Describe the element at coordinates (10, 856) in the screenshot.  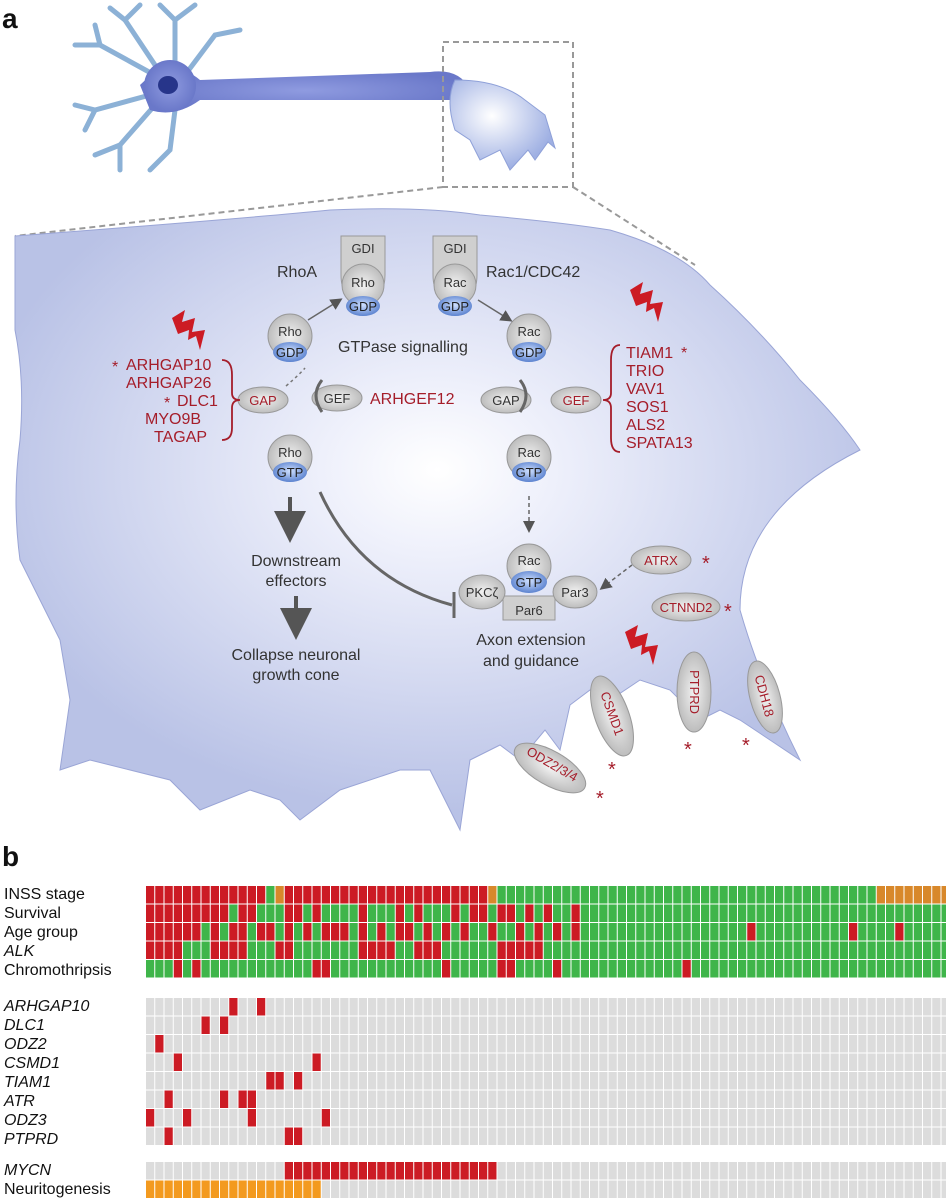
I see `panel-label-b: b` at that location.